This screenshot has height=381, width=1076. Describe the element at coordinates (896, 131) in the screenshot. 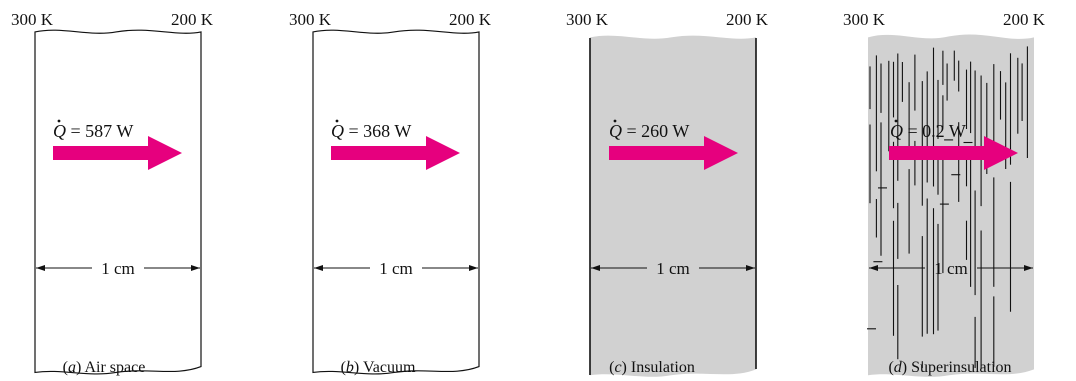

I see `panel-d-q-symbol: Q` at that location.